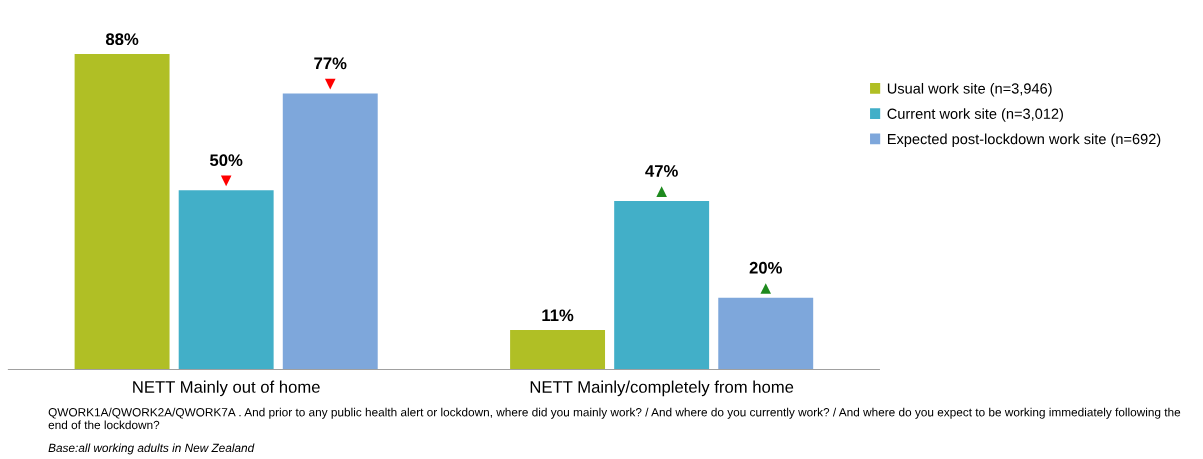  I want to click on x-tick-label: NETT Mainly/completely from home, so click(662, 388).